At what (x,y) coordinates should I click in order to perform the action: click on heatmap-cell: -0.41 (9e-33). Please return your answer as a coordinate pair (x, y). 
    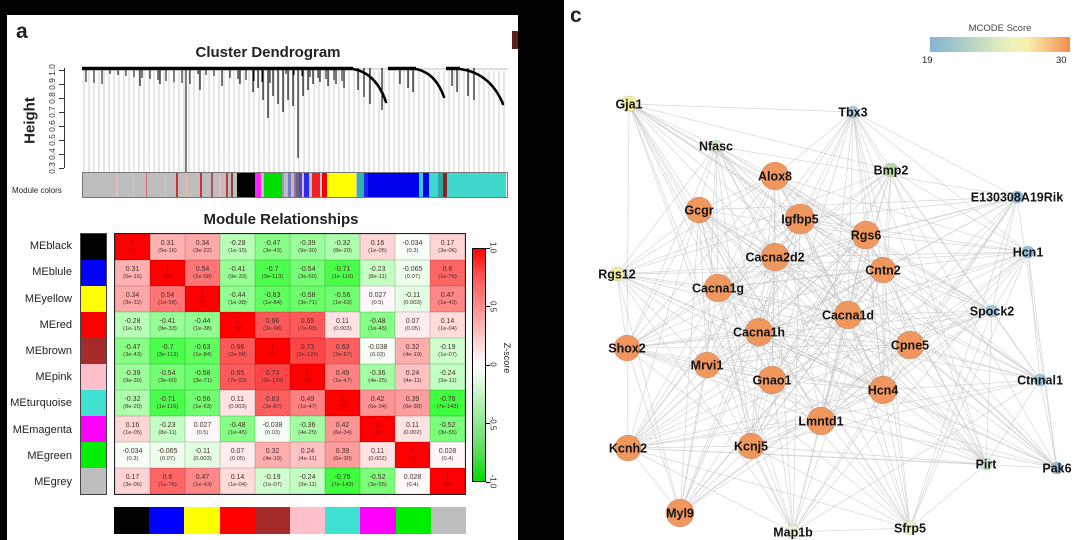
    Looking at the image, I should click on (167, 325).